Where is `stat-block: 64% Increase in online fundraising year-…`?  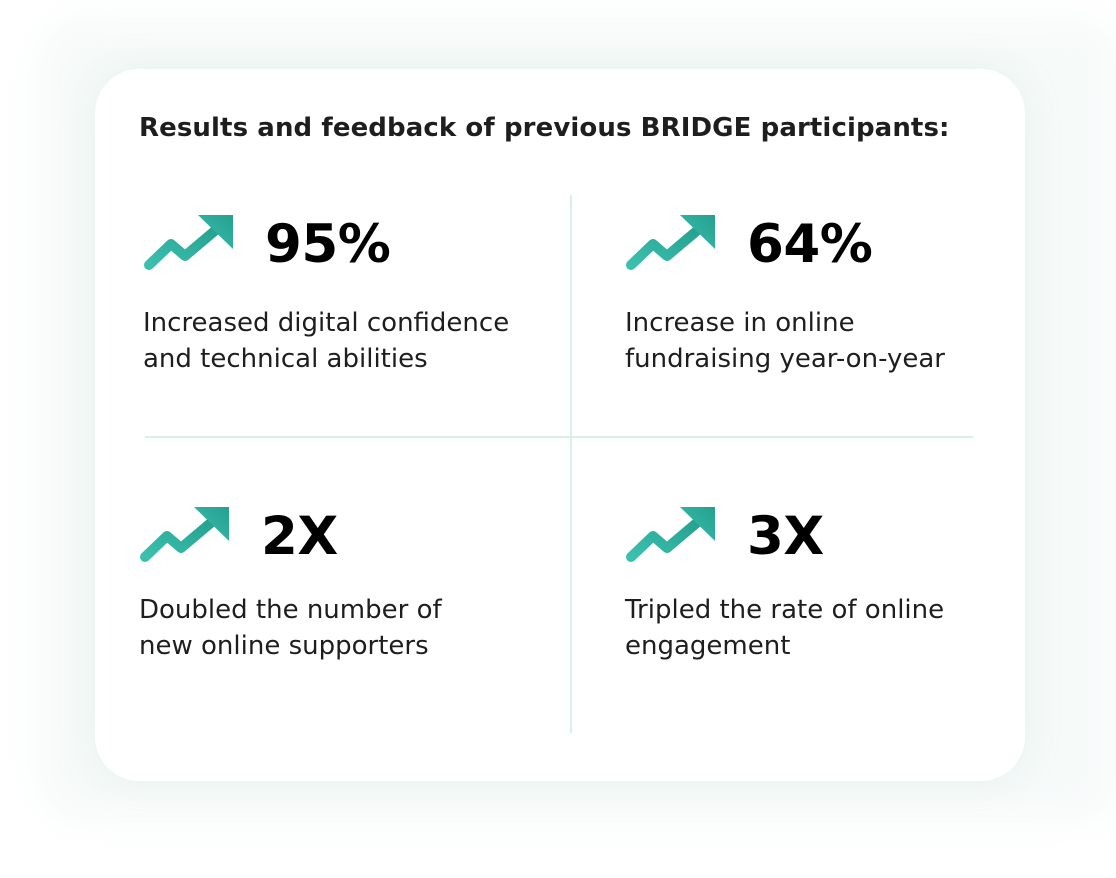
stat-block: 64% Increase in online fundraising year-… is located at coordinates (785, 296).